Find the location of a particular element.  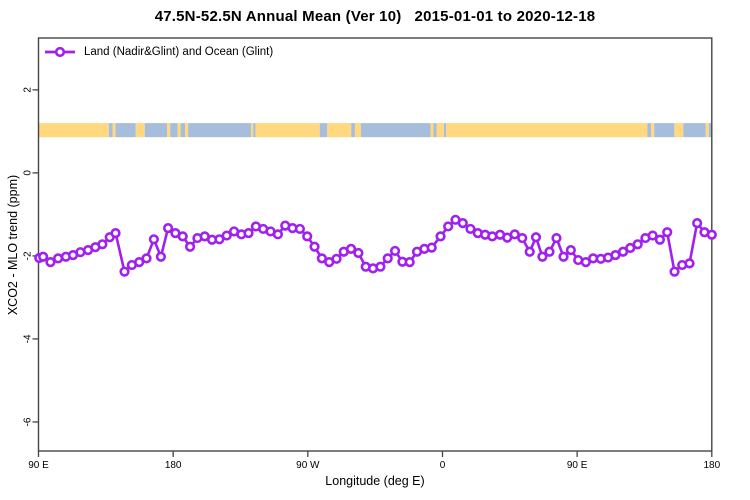

y-tick-label: -6 is located at coordinates (28, 421).